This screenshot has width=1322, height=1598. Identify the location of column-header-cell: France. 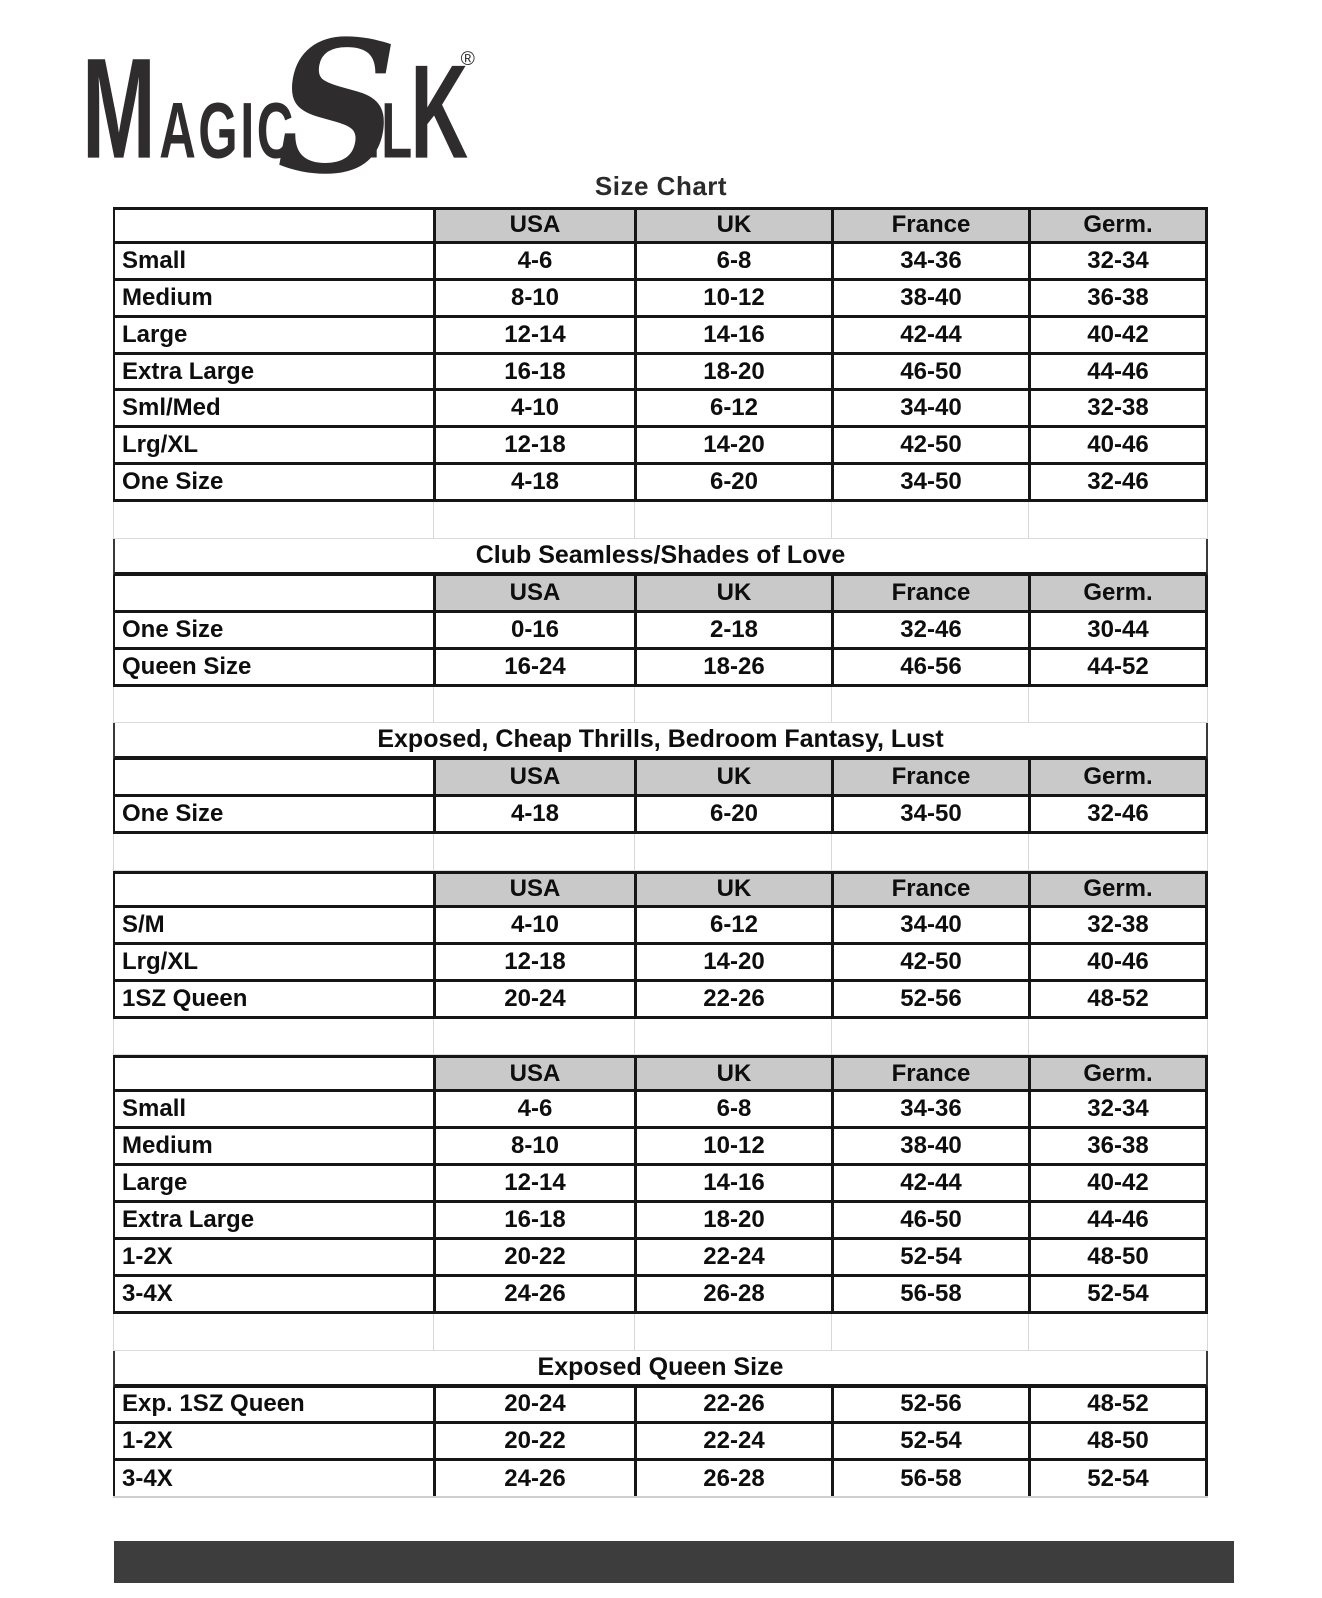
(929, 592).